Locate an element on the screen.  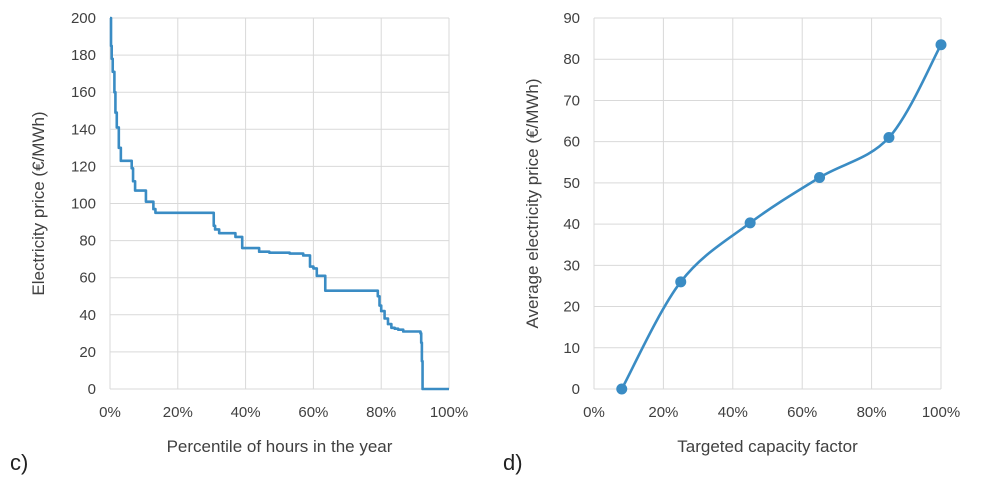
x-axis-label: Percentile of hours in the year is located at coordinates (280, 446).